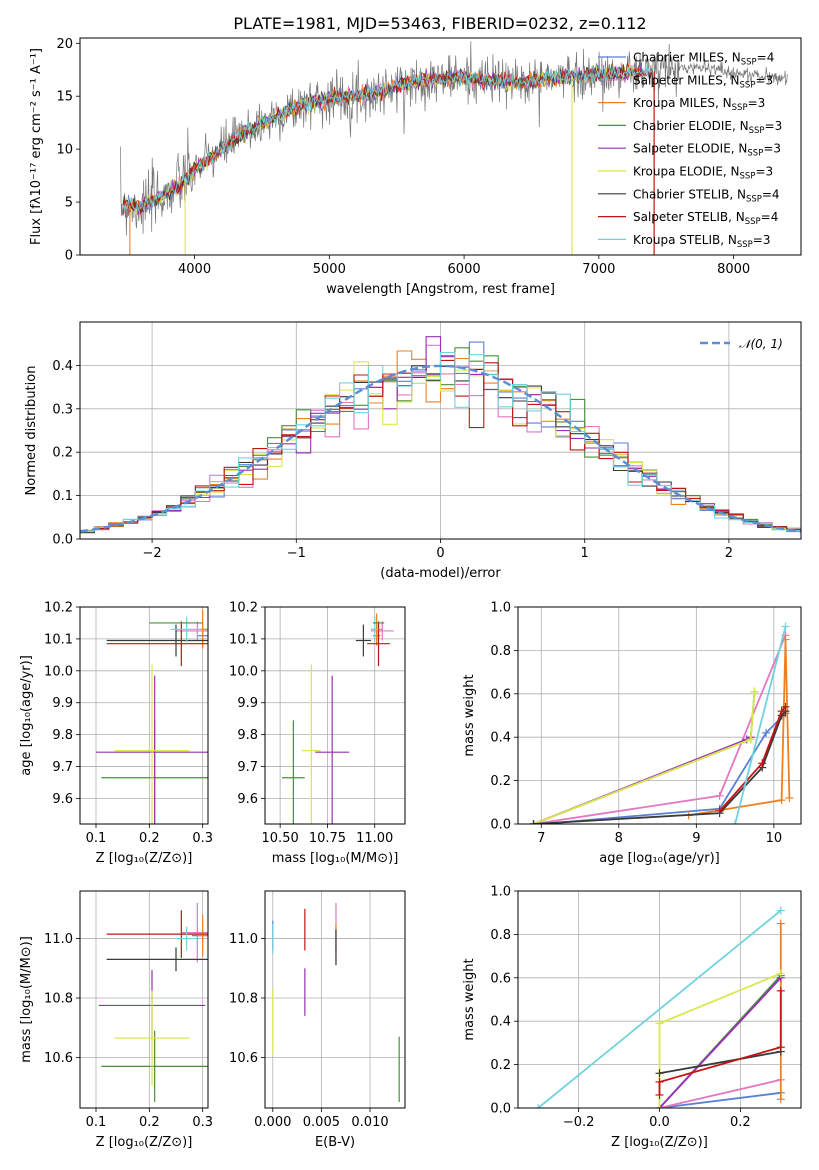 This screenshot has height=1170, width=819. I want to click on legend-label: Kroupa MILES, NSSP=3, so click(699, 104).